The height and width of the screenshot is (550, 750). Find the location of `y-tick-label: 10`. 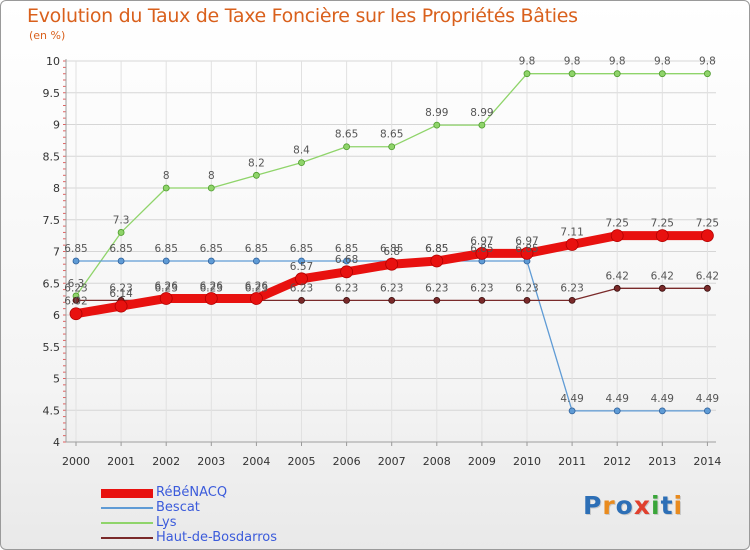

y-tick-label: 10 is located at coordinates (53, 61).